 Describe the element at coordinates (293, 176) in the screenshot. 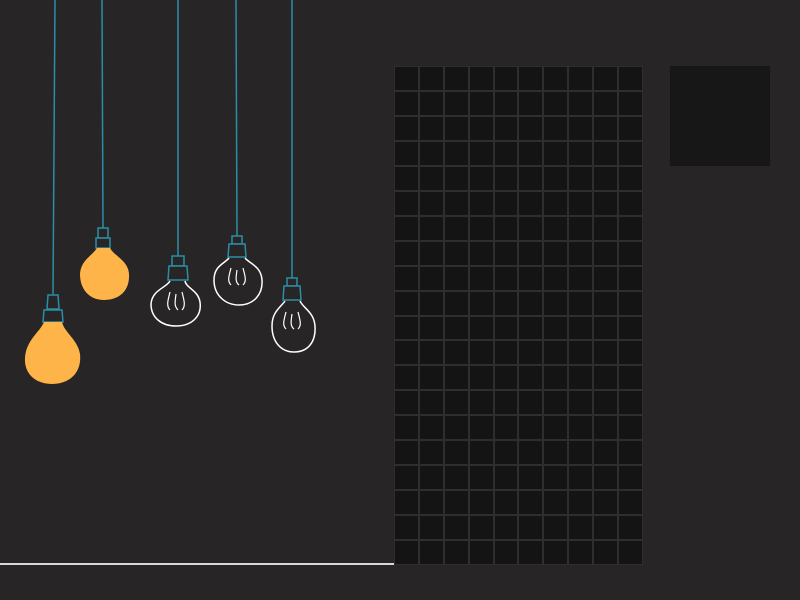

I see `bulb-5-unlit-icon` at that location.